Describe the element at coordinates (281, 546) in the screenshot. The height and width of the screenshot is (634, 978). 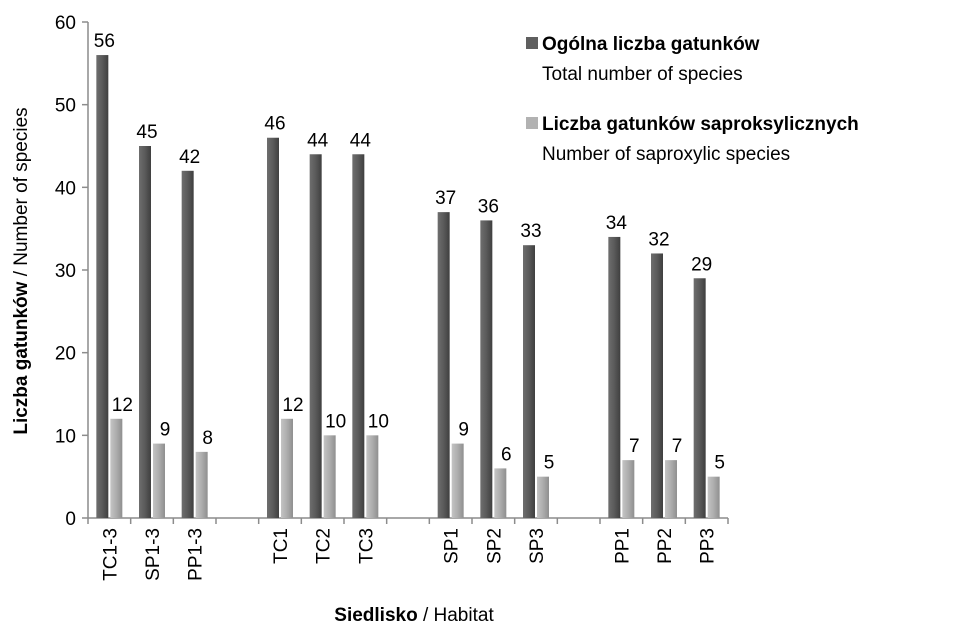
I see `x-tick-label: TC1` at that location.